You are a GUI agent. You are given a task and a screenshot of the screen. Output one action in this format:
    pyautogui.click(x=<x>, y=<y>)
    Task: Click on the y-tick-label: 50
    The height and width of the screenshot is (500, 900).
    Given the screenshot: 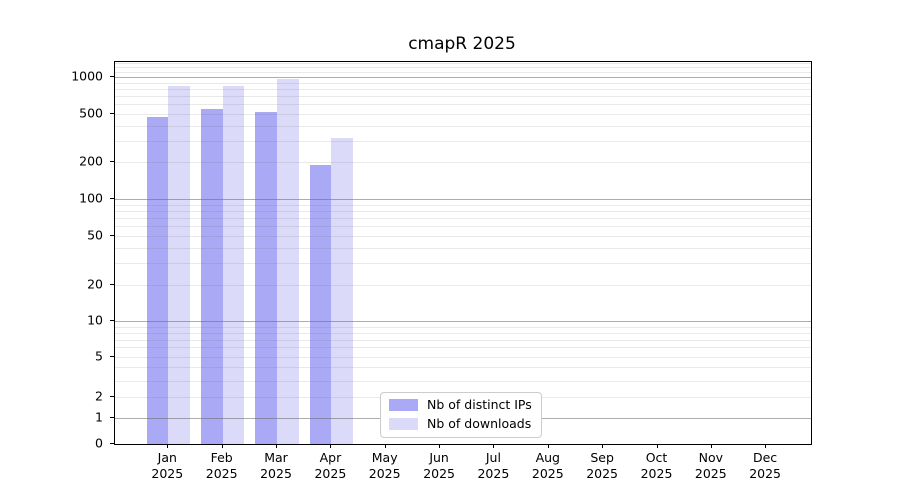 What is the action you would take?
    pyautogui.click(x=95, y=235)
    